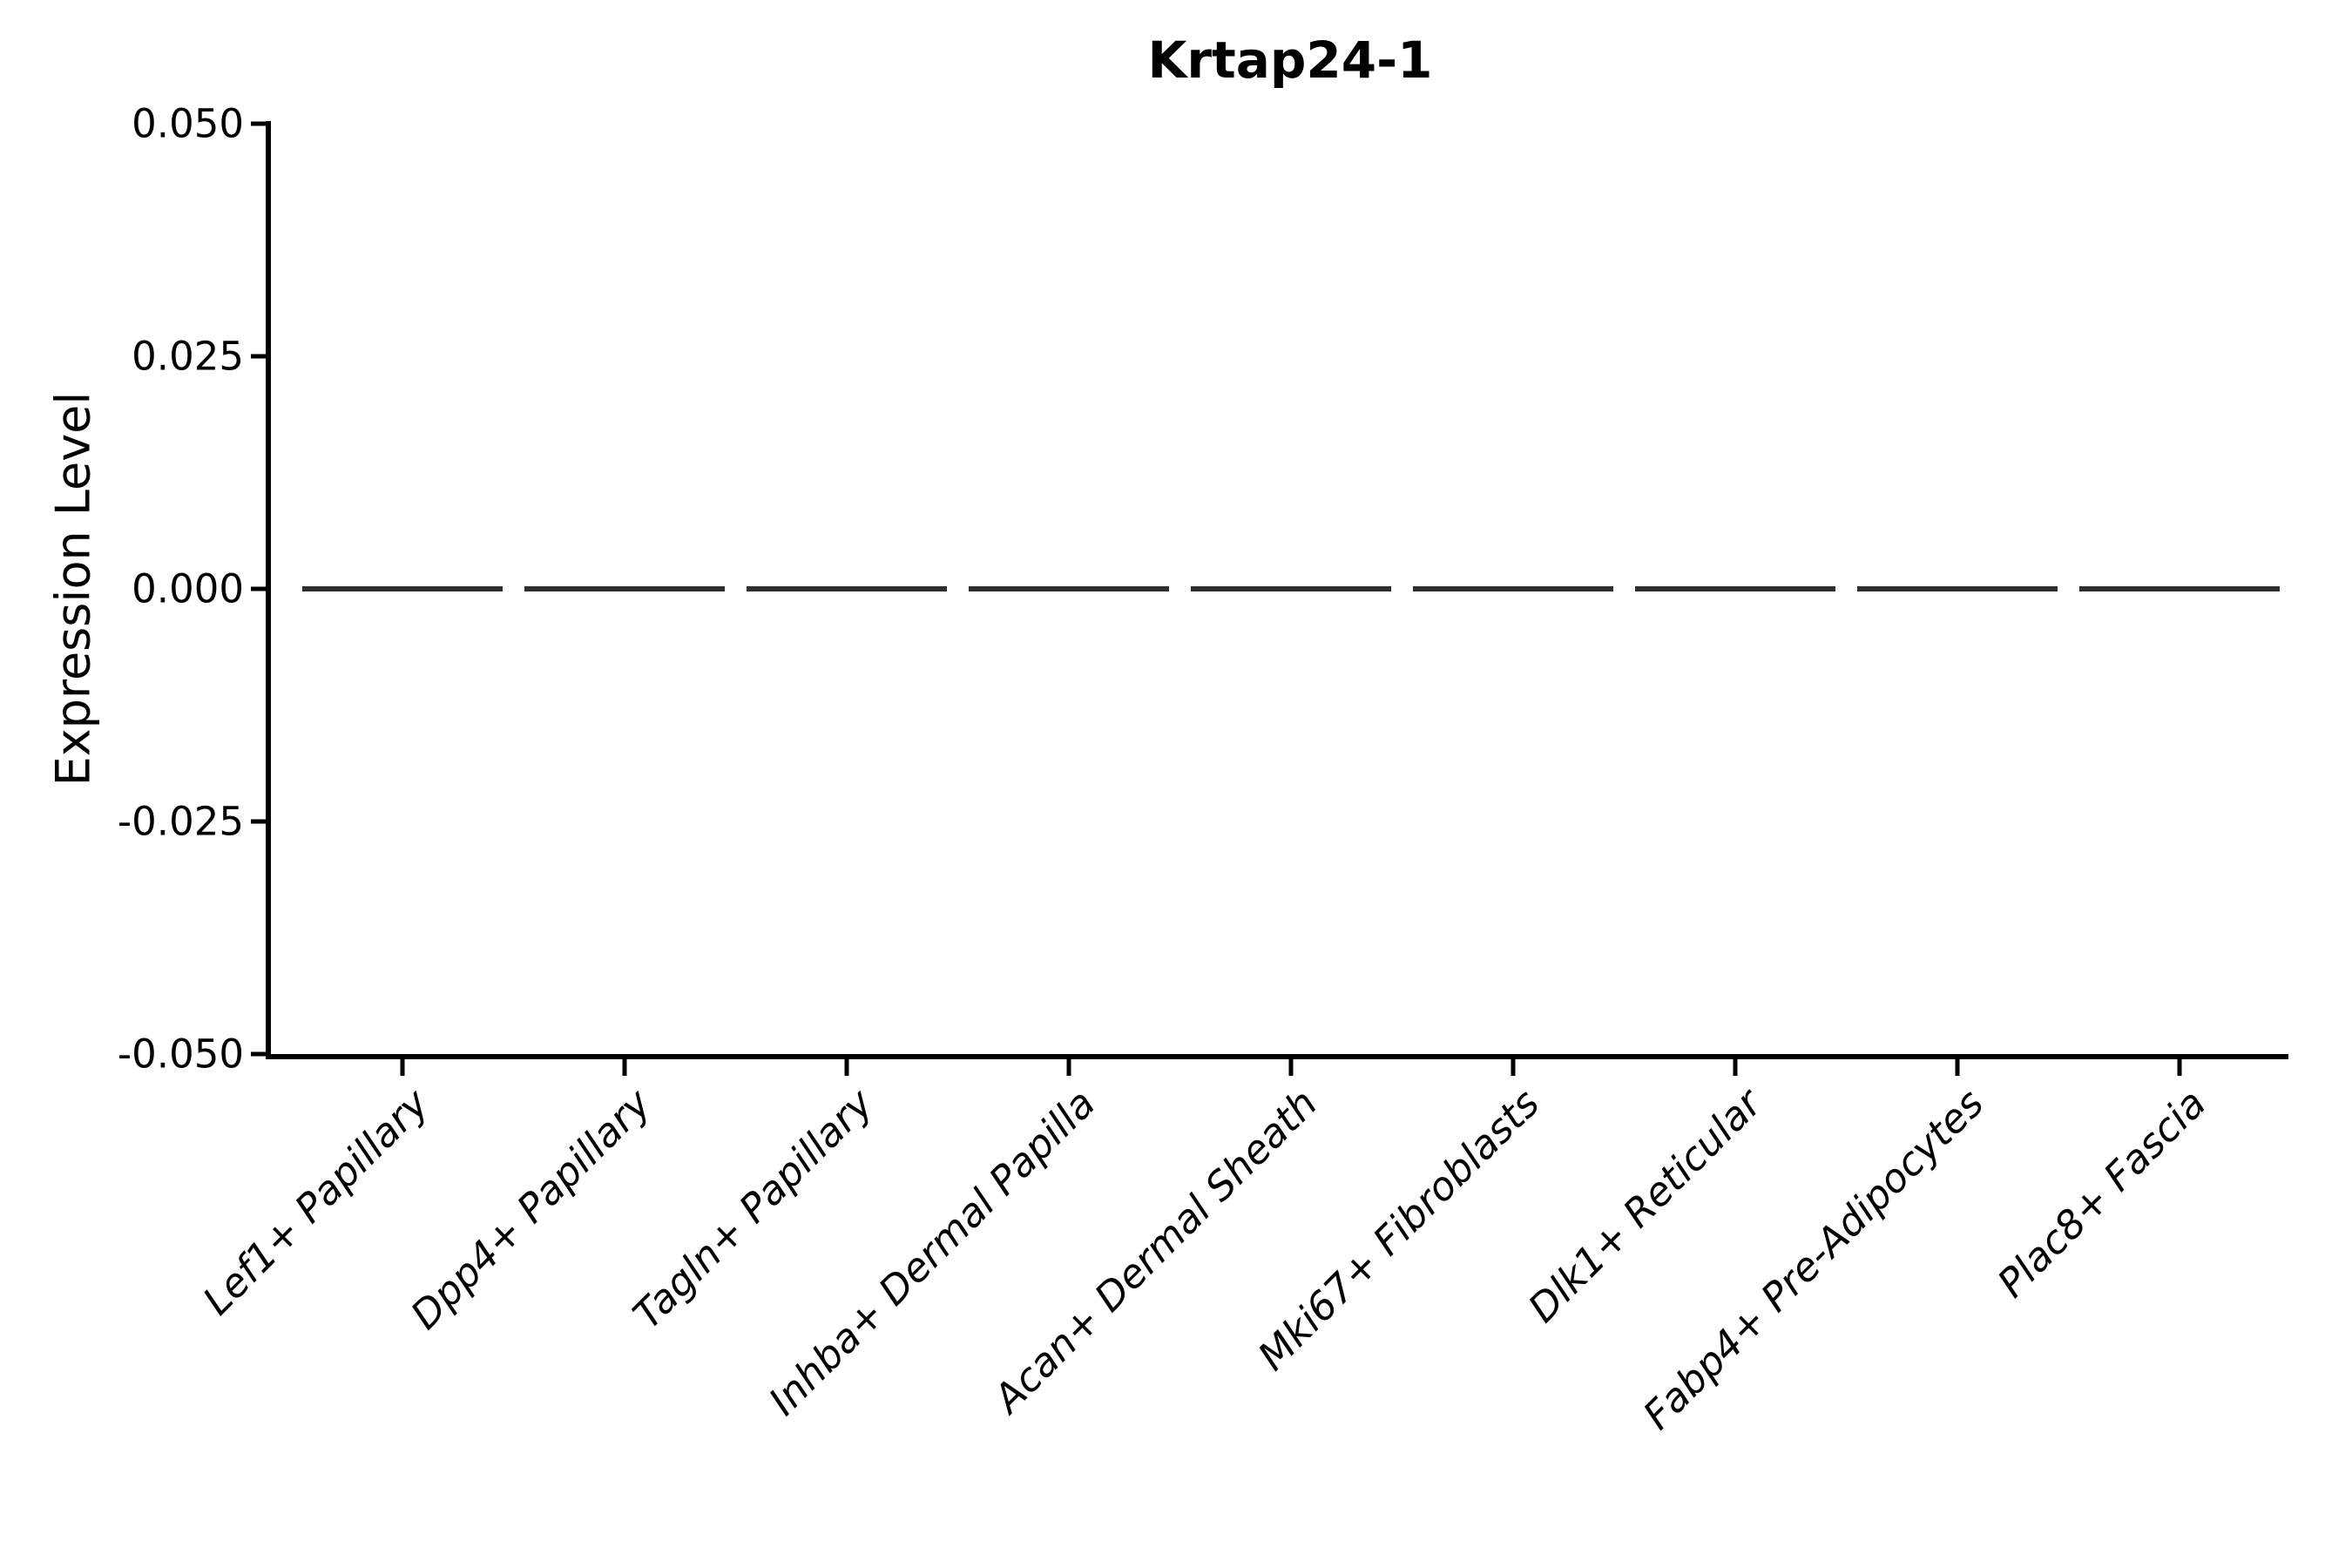 This screenshot has height=1568, width=2352. What do you see at coordinates (180, 1054) in the screenshot?
I see `y-tick-label: -0.050` at bounding box center [180, 1054].